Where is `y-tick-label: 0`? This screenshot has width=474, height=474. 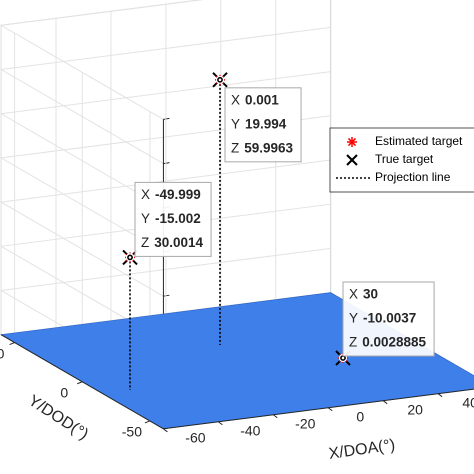 y-tick-label: 0 is located at coordinates (64, 392).